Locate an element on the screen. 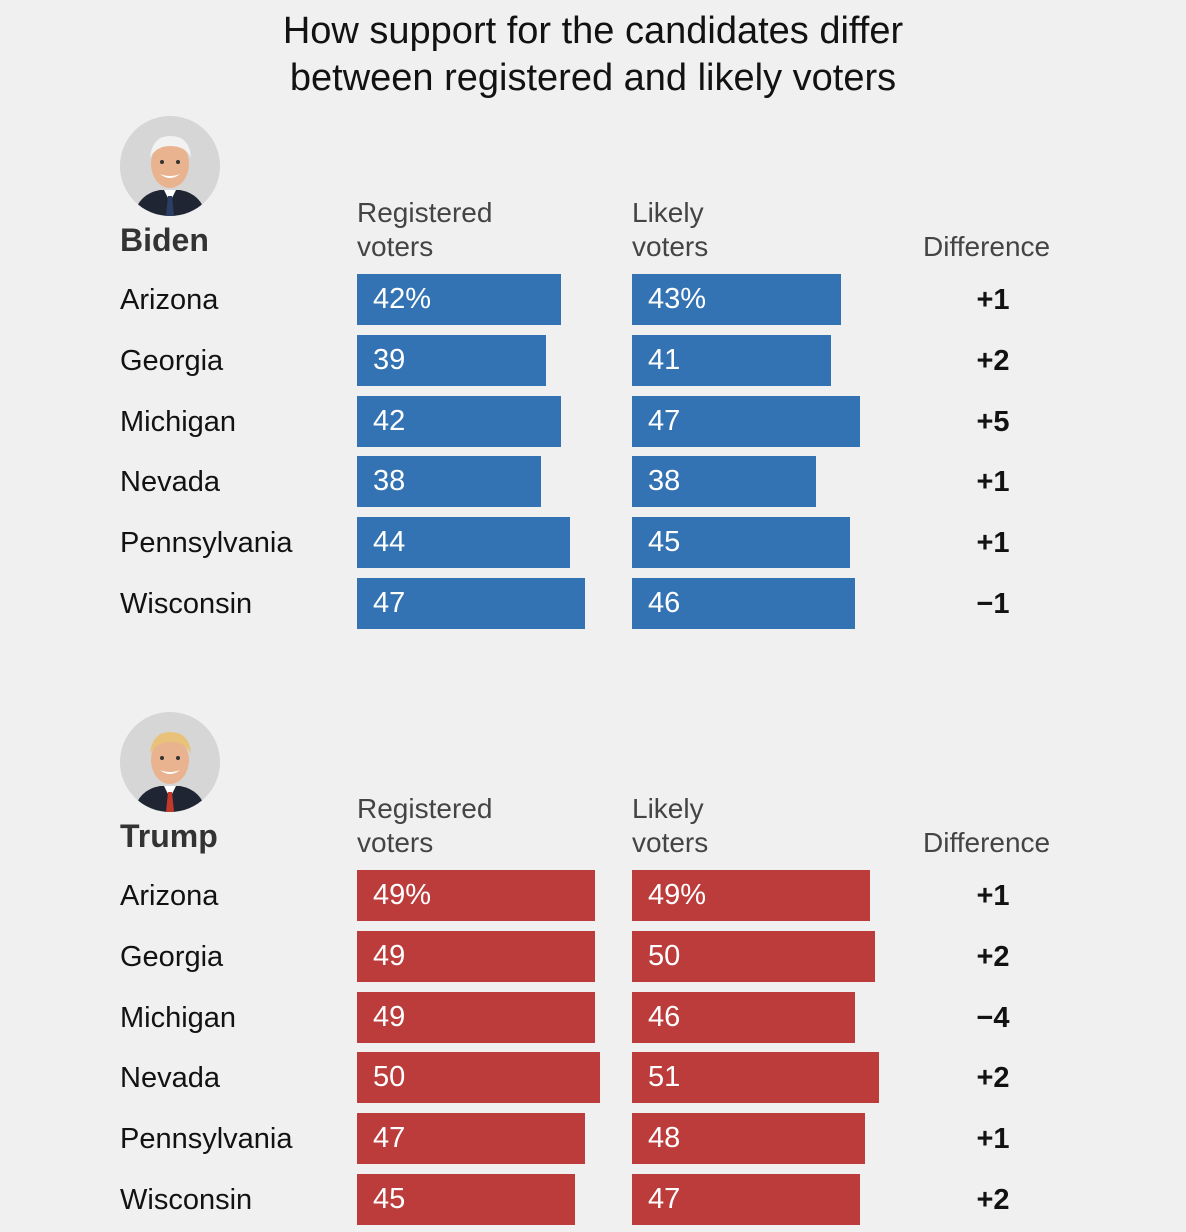 Image resolution: width=1186 pixels, height=1232 pixels. registered-value-label: 49% is located at coordinates (402, 895).